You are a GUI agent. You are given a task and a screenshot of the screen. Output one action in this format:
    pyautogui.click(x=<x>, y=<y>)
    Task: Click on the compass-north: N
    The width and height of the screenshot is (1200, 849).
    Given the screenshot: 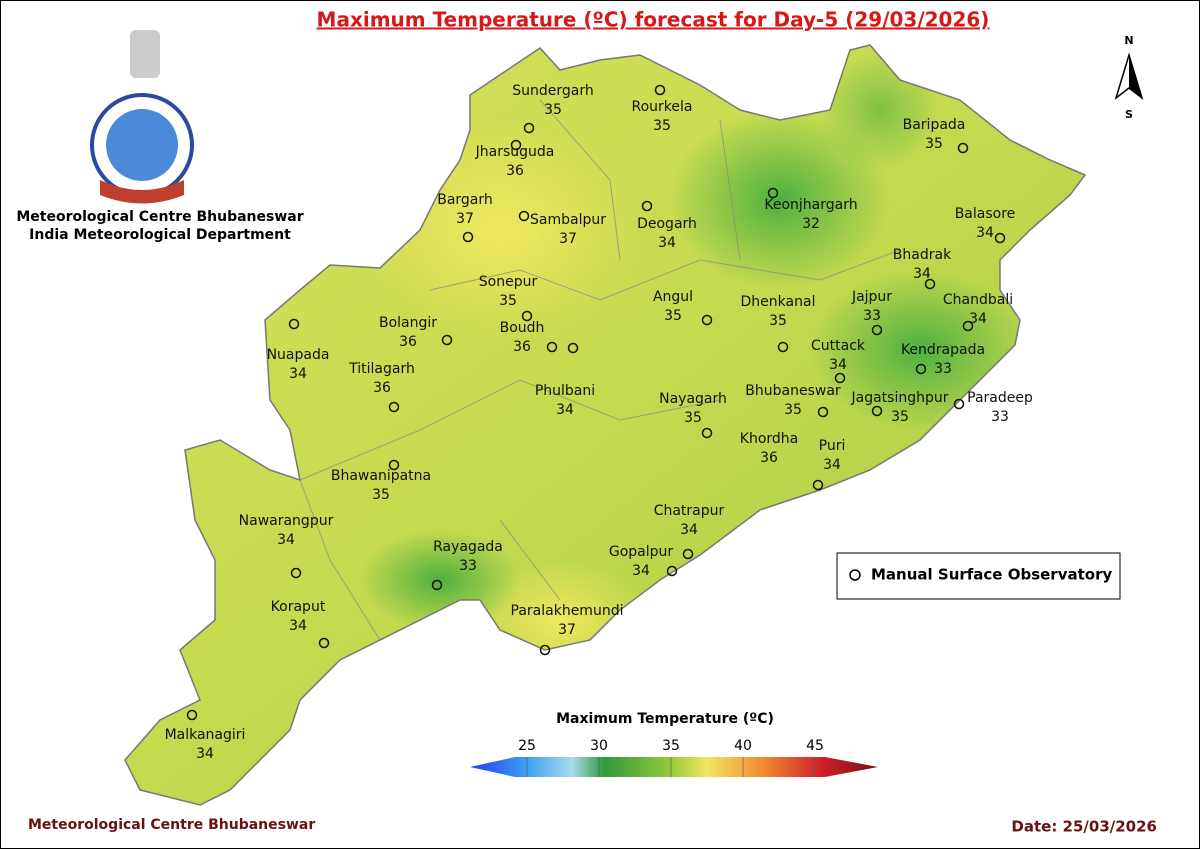 What is the action you would take?
    pyautogui.click(x=1128, y=40)
    